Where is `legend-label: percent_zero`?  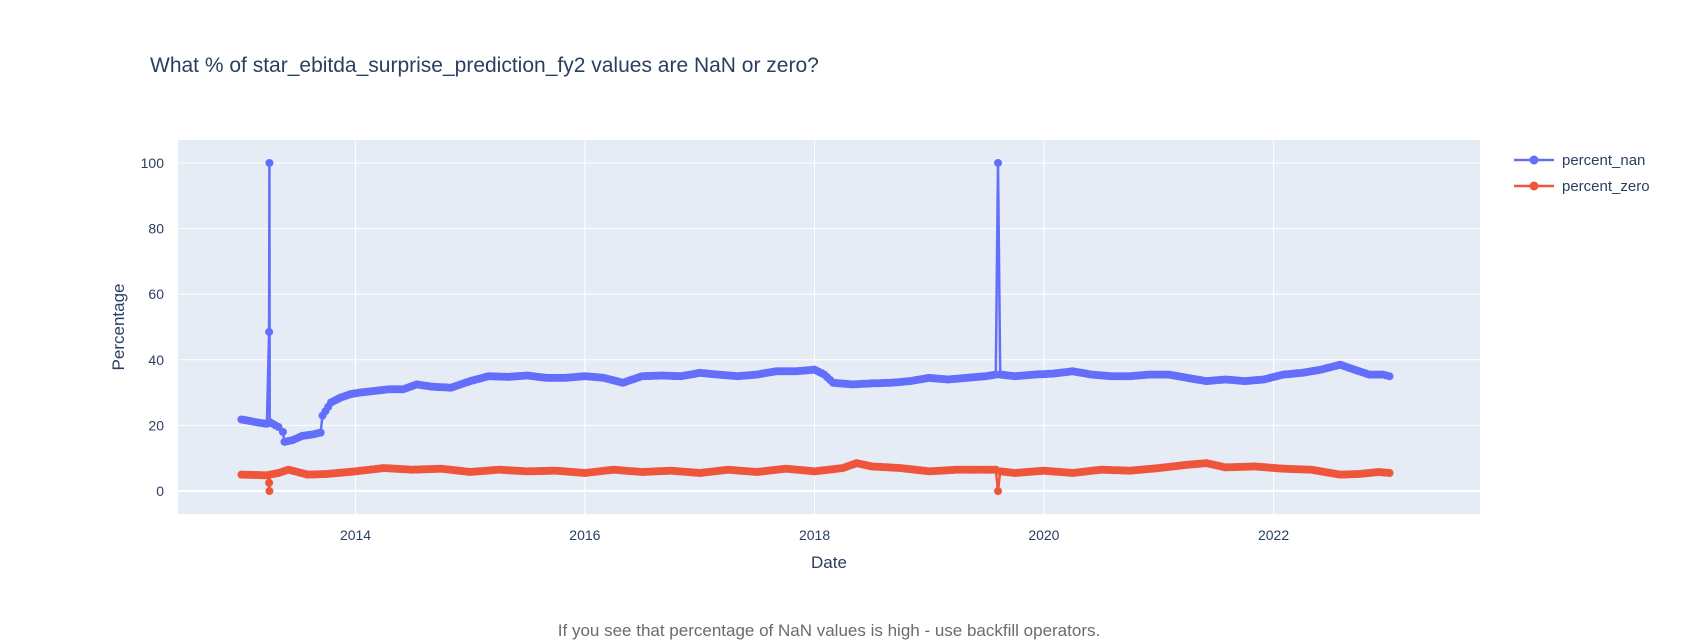
legend-label: percent_zero is located at coordinates (1606, 186).